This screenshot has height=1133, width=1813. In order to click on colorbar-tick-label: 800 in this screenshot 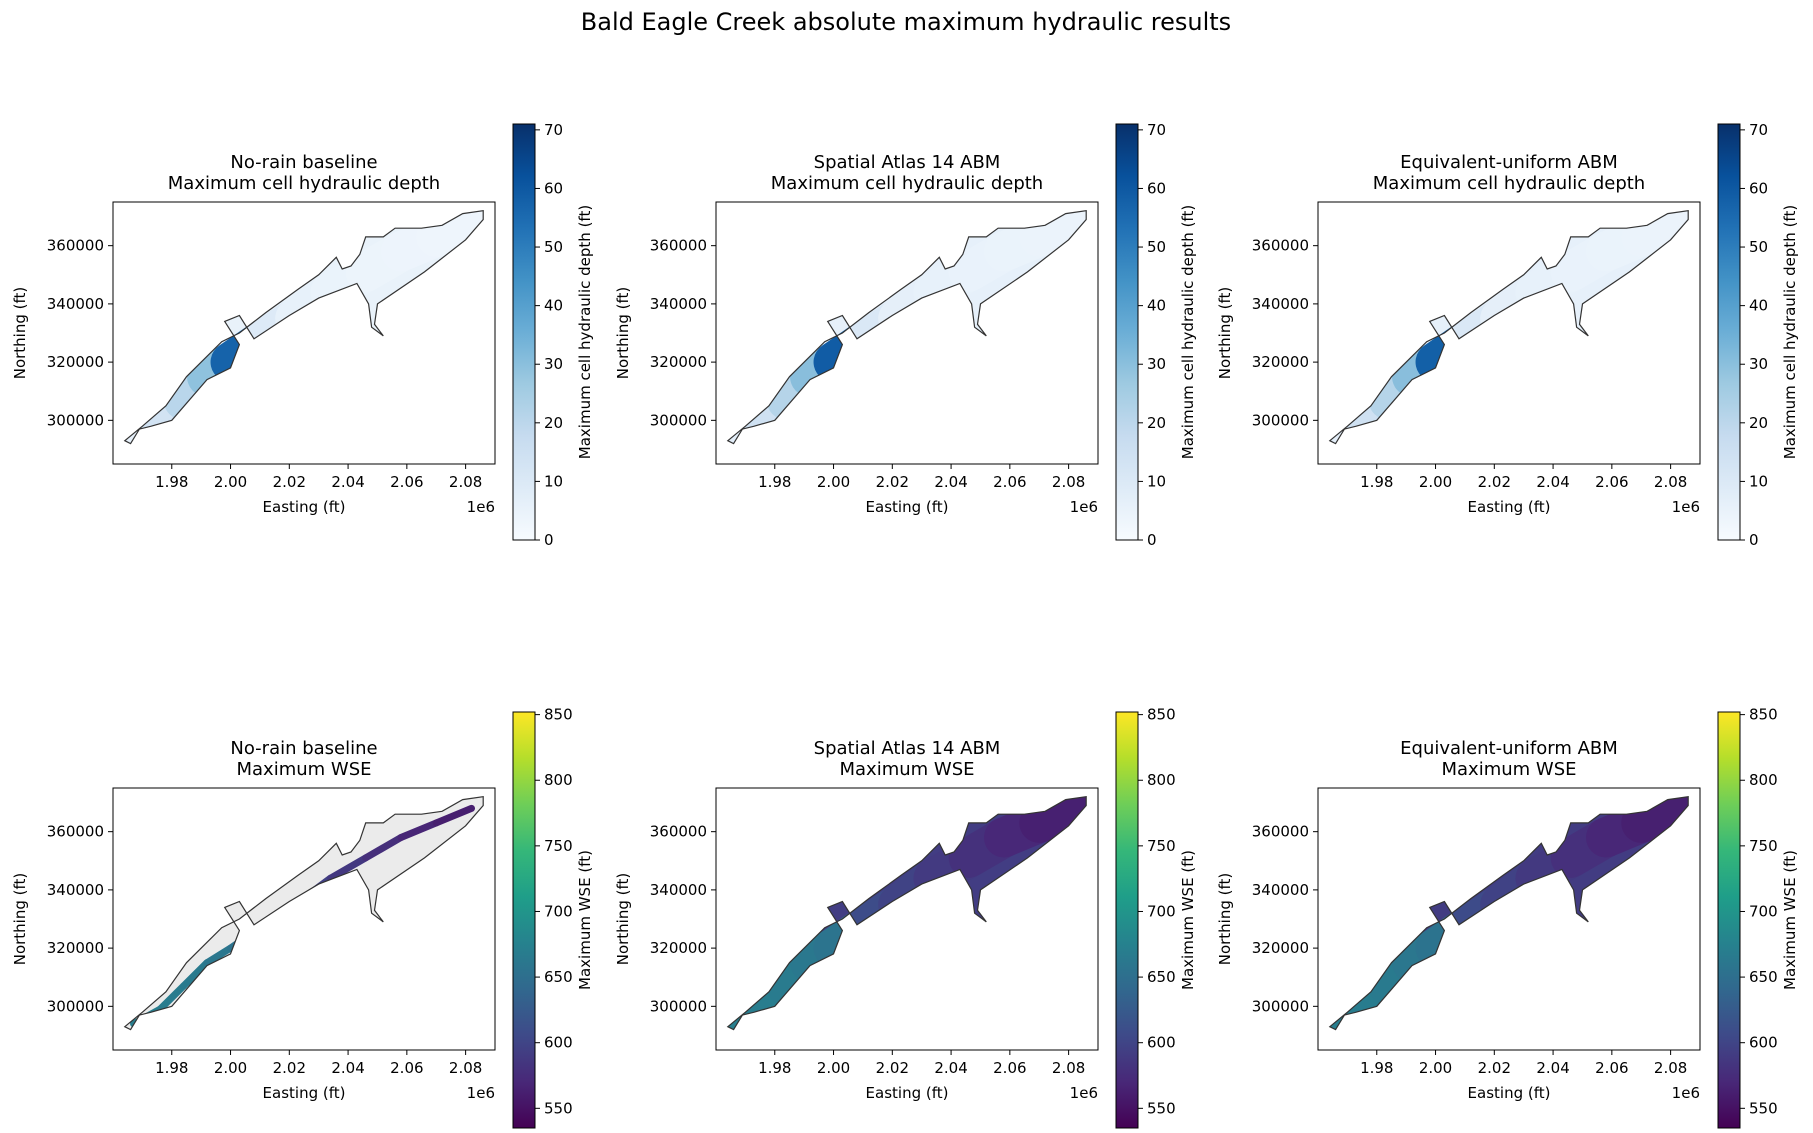, I will do `click(558, 780)`.